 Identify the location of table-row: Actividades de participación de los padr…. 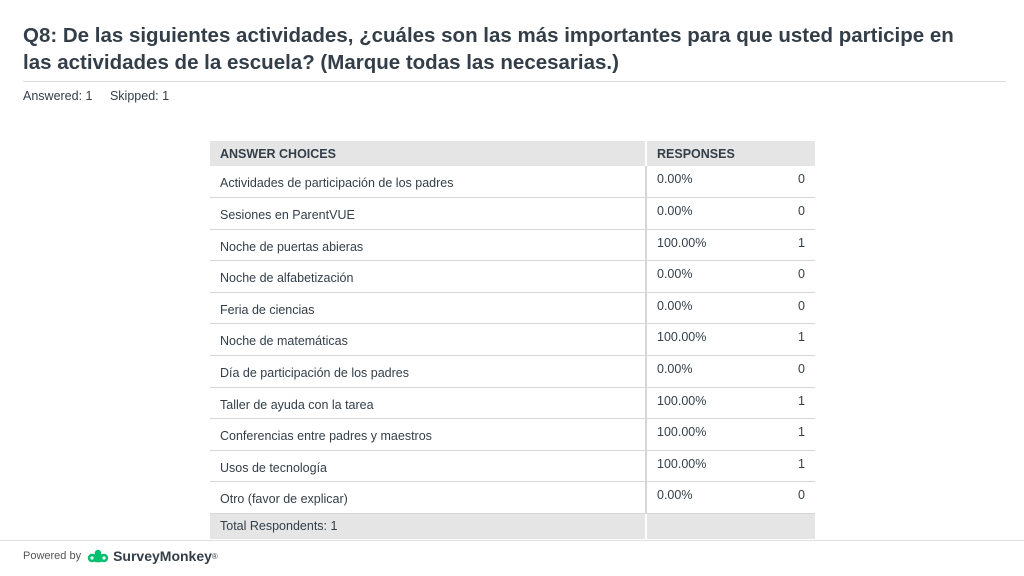
(512, 182).